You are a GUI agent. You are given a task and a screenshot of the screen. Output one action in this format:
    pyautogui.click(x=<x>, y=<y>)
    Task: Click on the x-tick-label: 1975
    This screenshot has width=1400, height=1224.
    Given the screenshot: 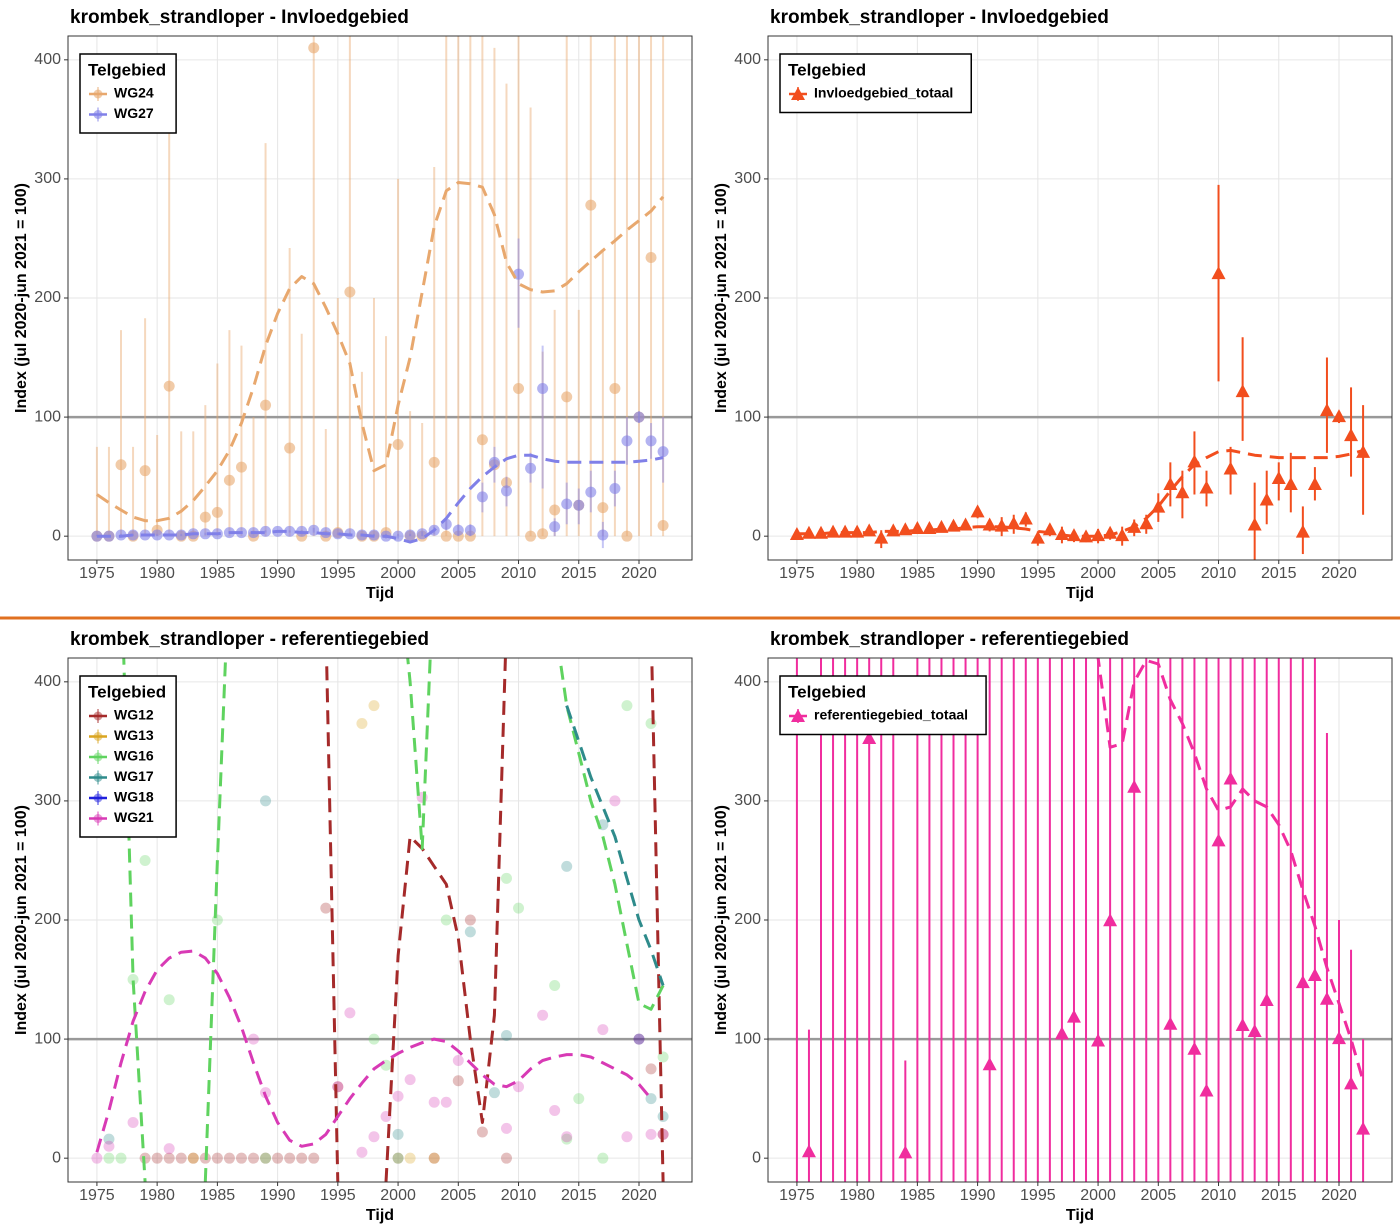 What is the action you would take?
    pyautogui.click(x=97, y=573)
    